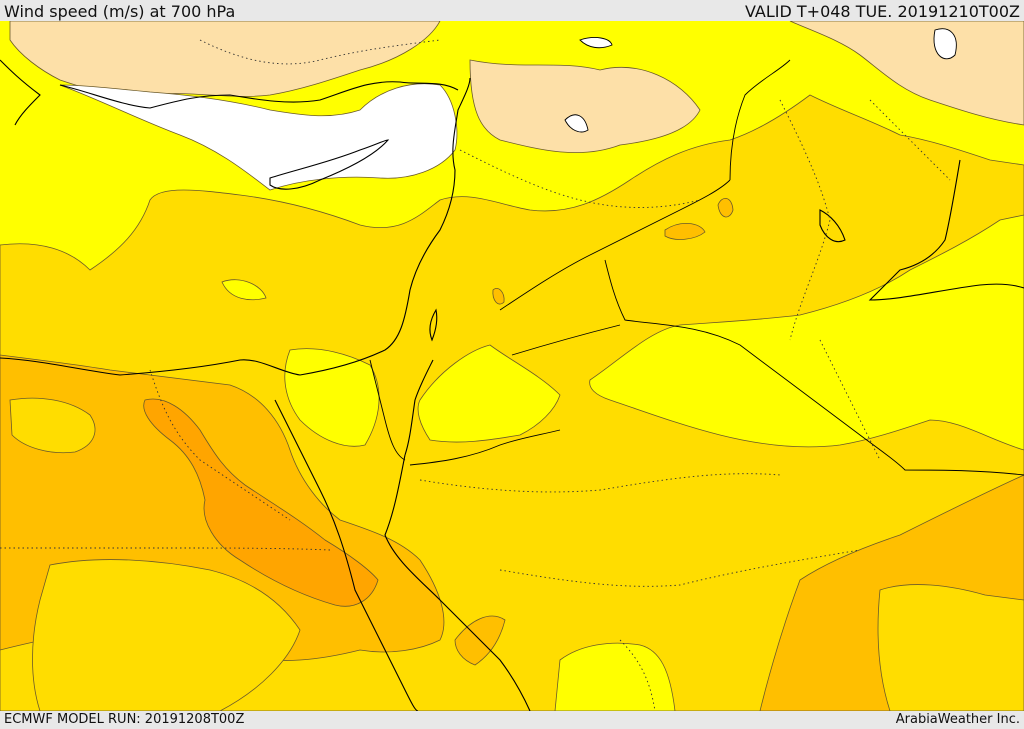 The image size is (1024, 729). Describe the element at coordinates (433, 325) in the screenshot. I see `coast-dead-sea` at that location.